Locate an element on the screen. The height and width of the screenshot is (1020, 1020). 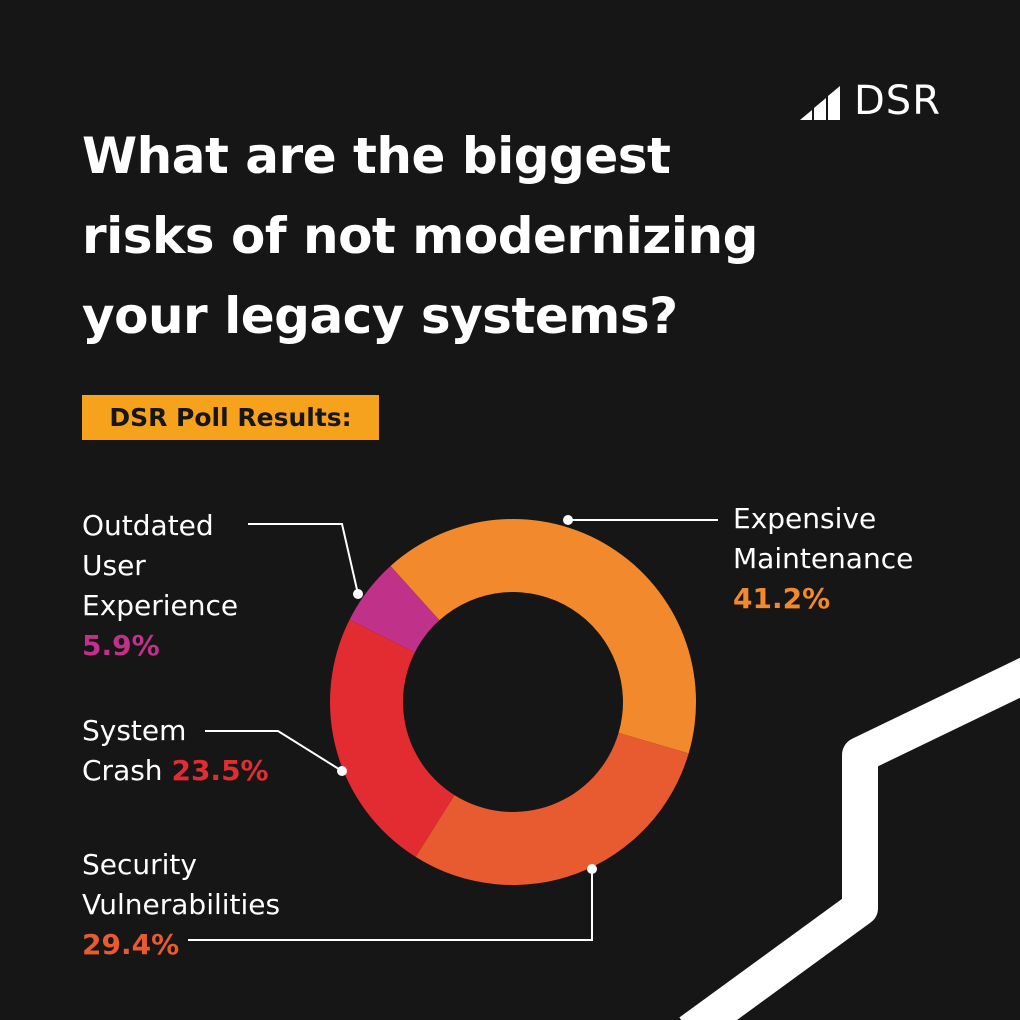
title-line: What are the biggest is located at coordinates (376, 156).